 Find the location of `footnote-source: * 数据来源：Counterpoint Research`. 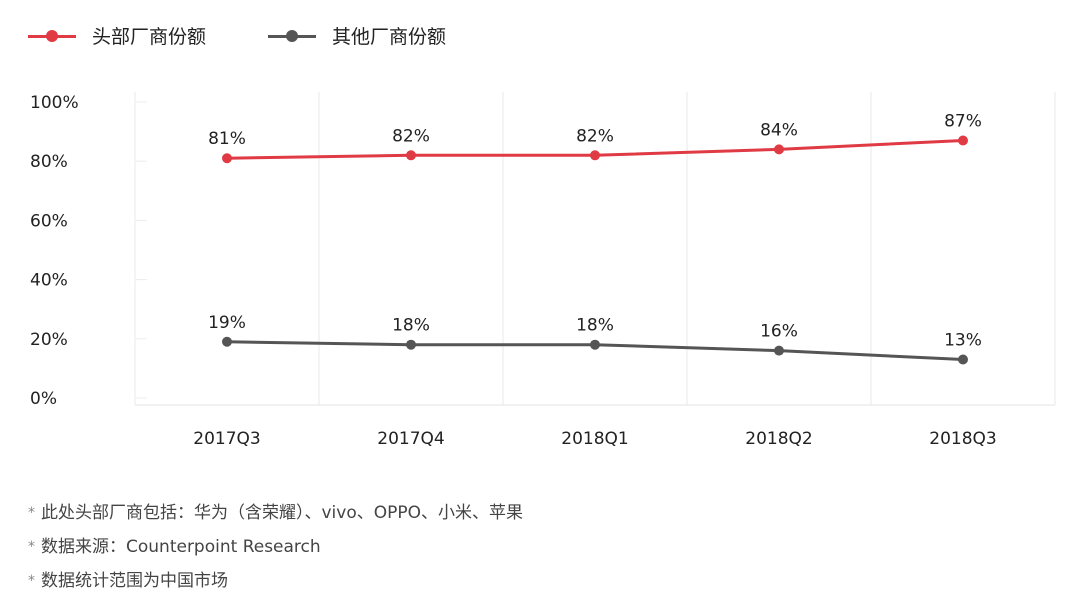

footnote-source: * 数据来源：Counterpoint Research is located at coordinates (275, 547).